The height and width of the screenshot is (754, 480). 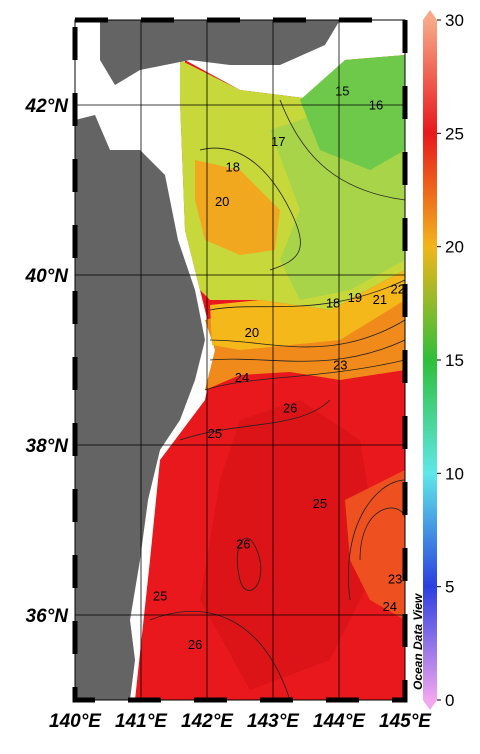 What do you see at coordinates (449, 587) in the screenshot?
I see `colorbar-tick-label: 5` at bounding box center [449, 587].